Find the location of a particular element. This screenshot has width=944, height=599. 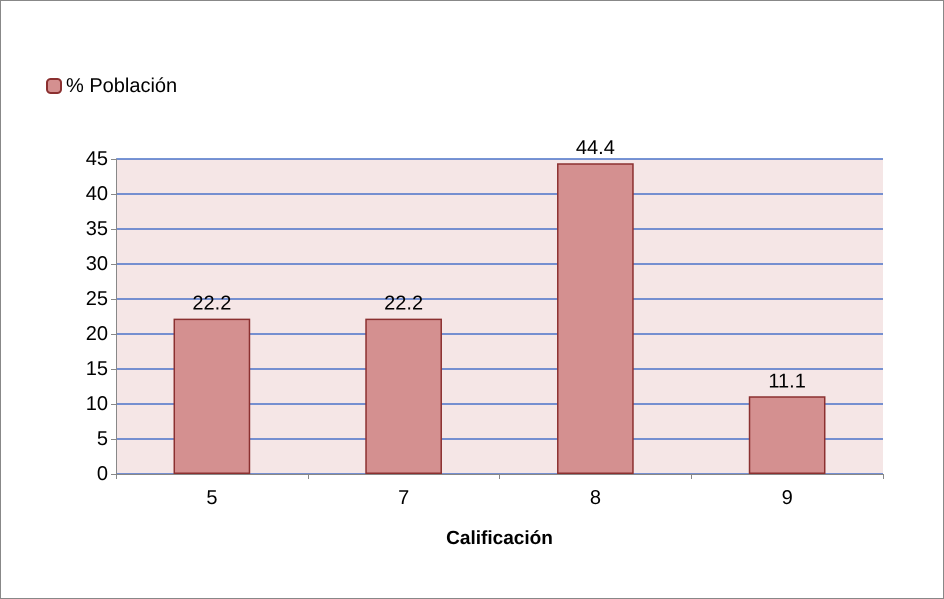

x-tick-label: 5 is located at coordinates (212, 498).